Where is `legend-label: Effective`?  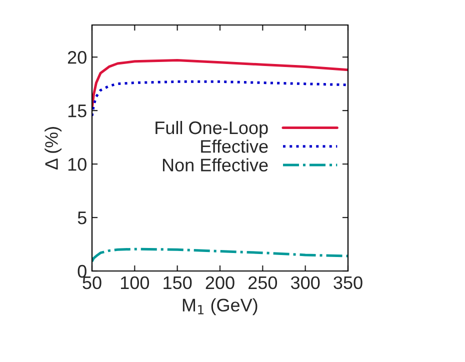
legend-label: Effective is located at coordinates (234, 146).